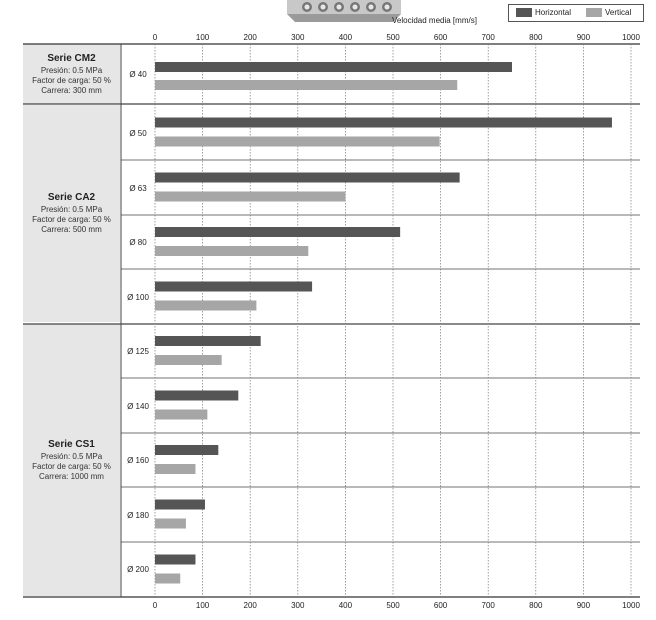 This screenshot has height=620, width=656. What do you see at coordinates (138, 133) in the screenshot?
I see `category-label: Ø 50` at bounding box center [138, 133].